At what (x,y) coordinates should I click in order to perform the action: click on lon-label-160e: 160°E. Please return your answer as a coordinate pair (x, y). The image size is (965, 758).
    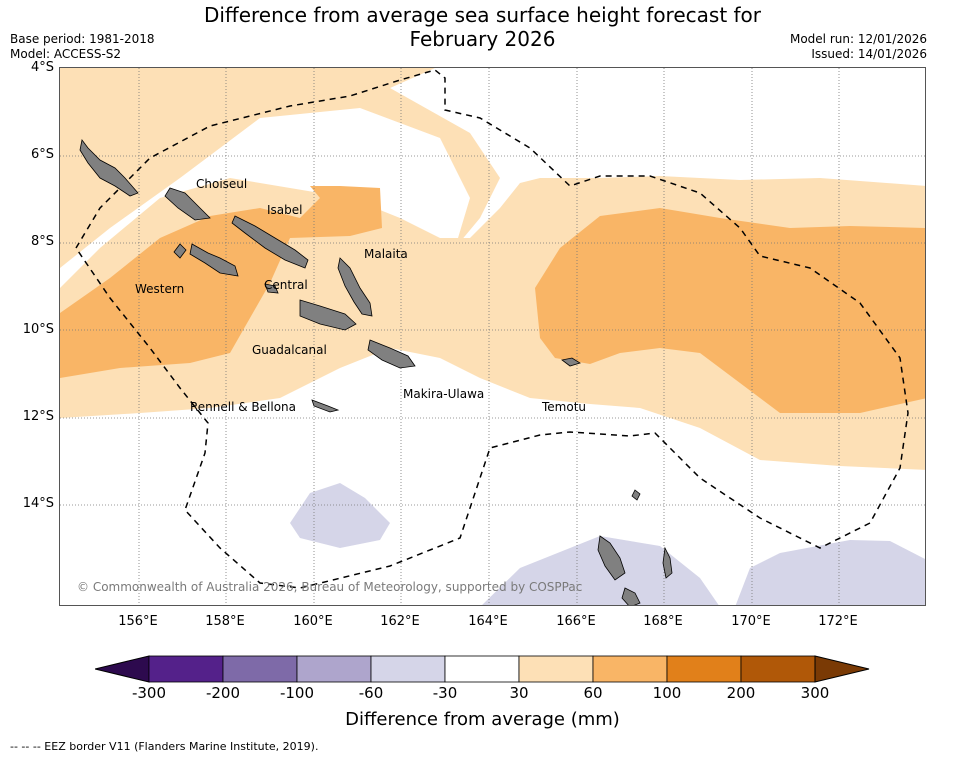
    Looking at the image, I should click on (313, 621).